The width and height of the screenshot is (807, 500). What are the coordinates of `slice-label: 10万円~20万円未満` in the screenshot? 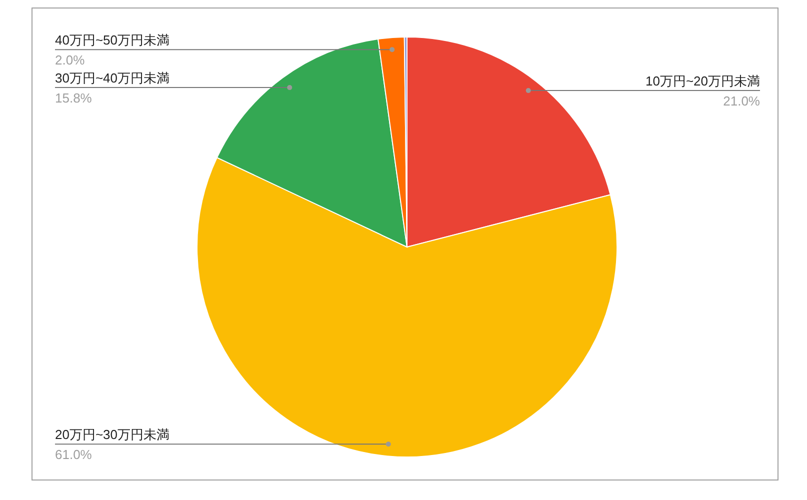 It's located at (702, 81).